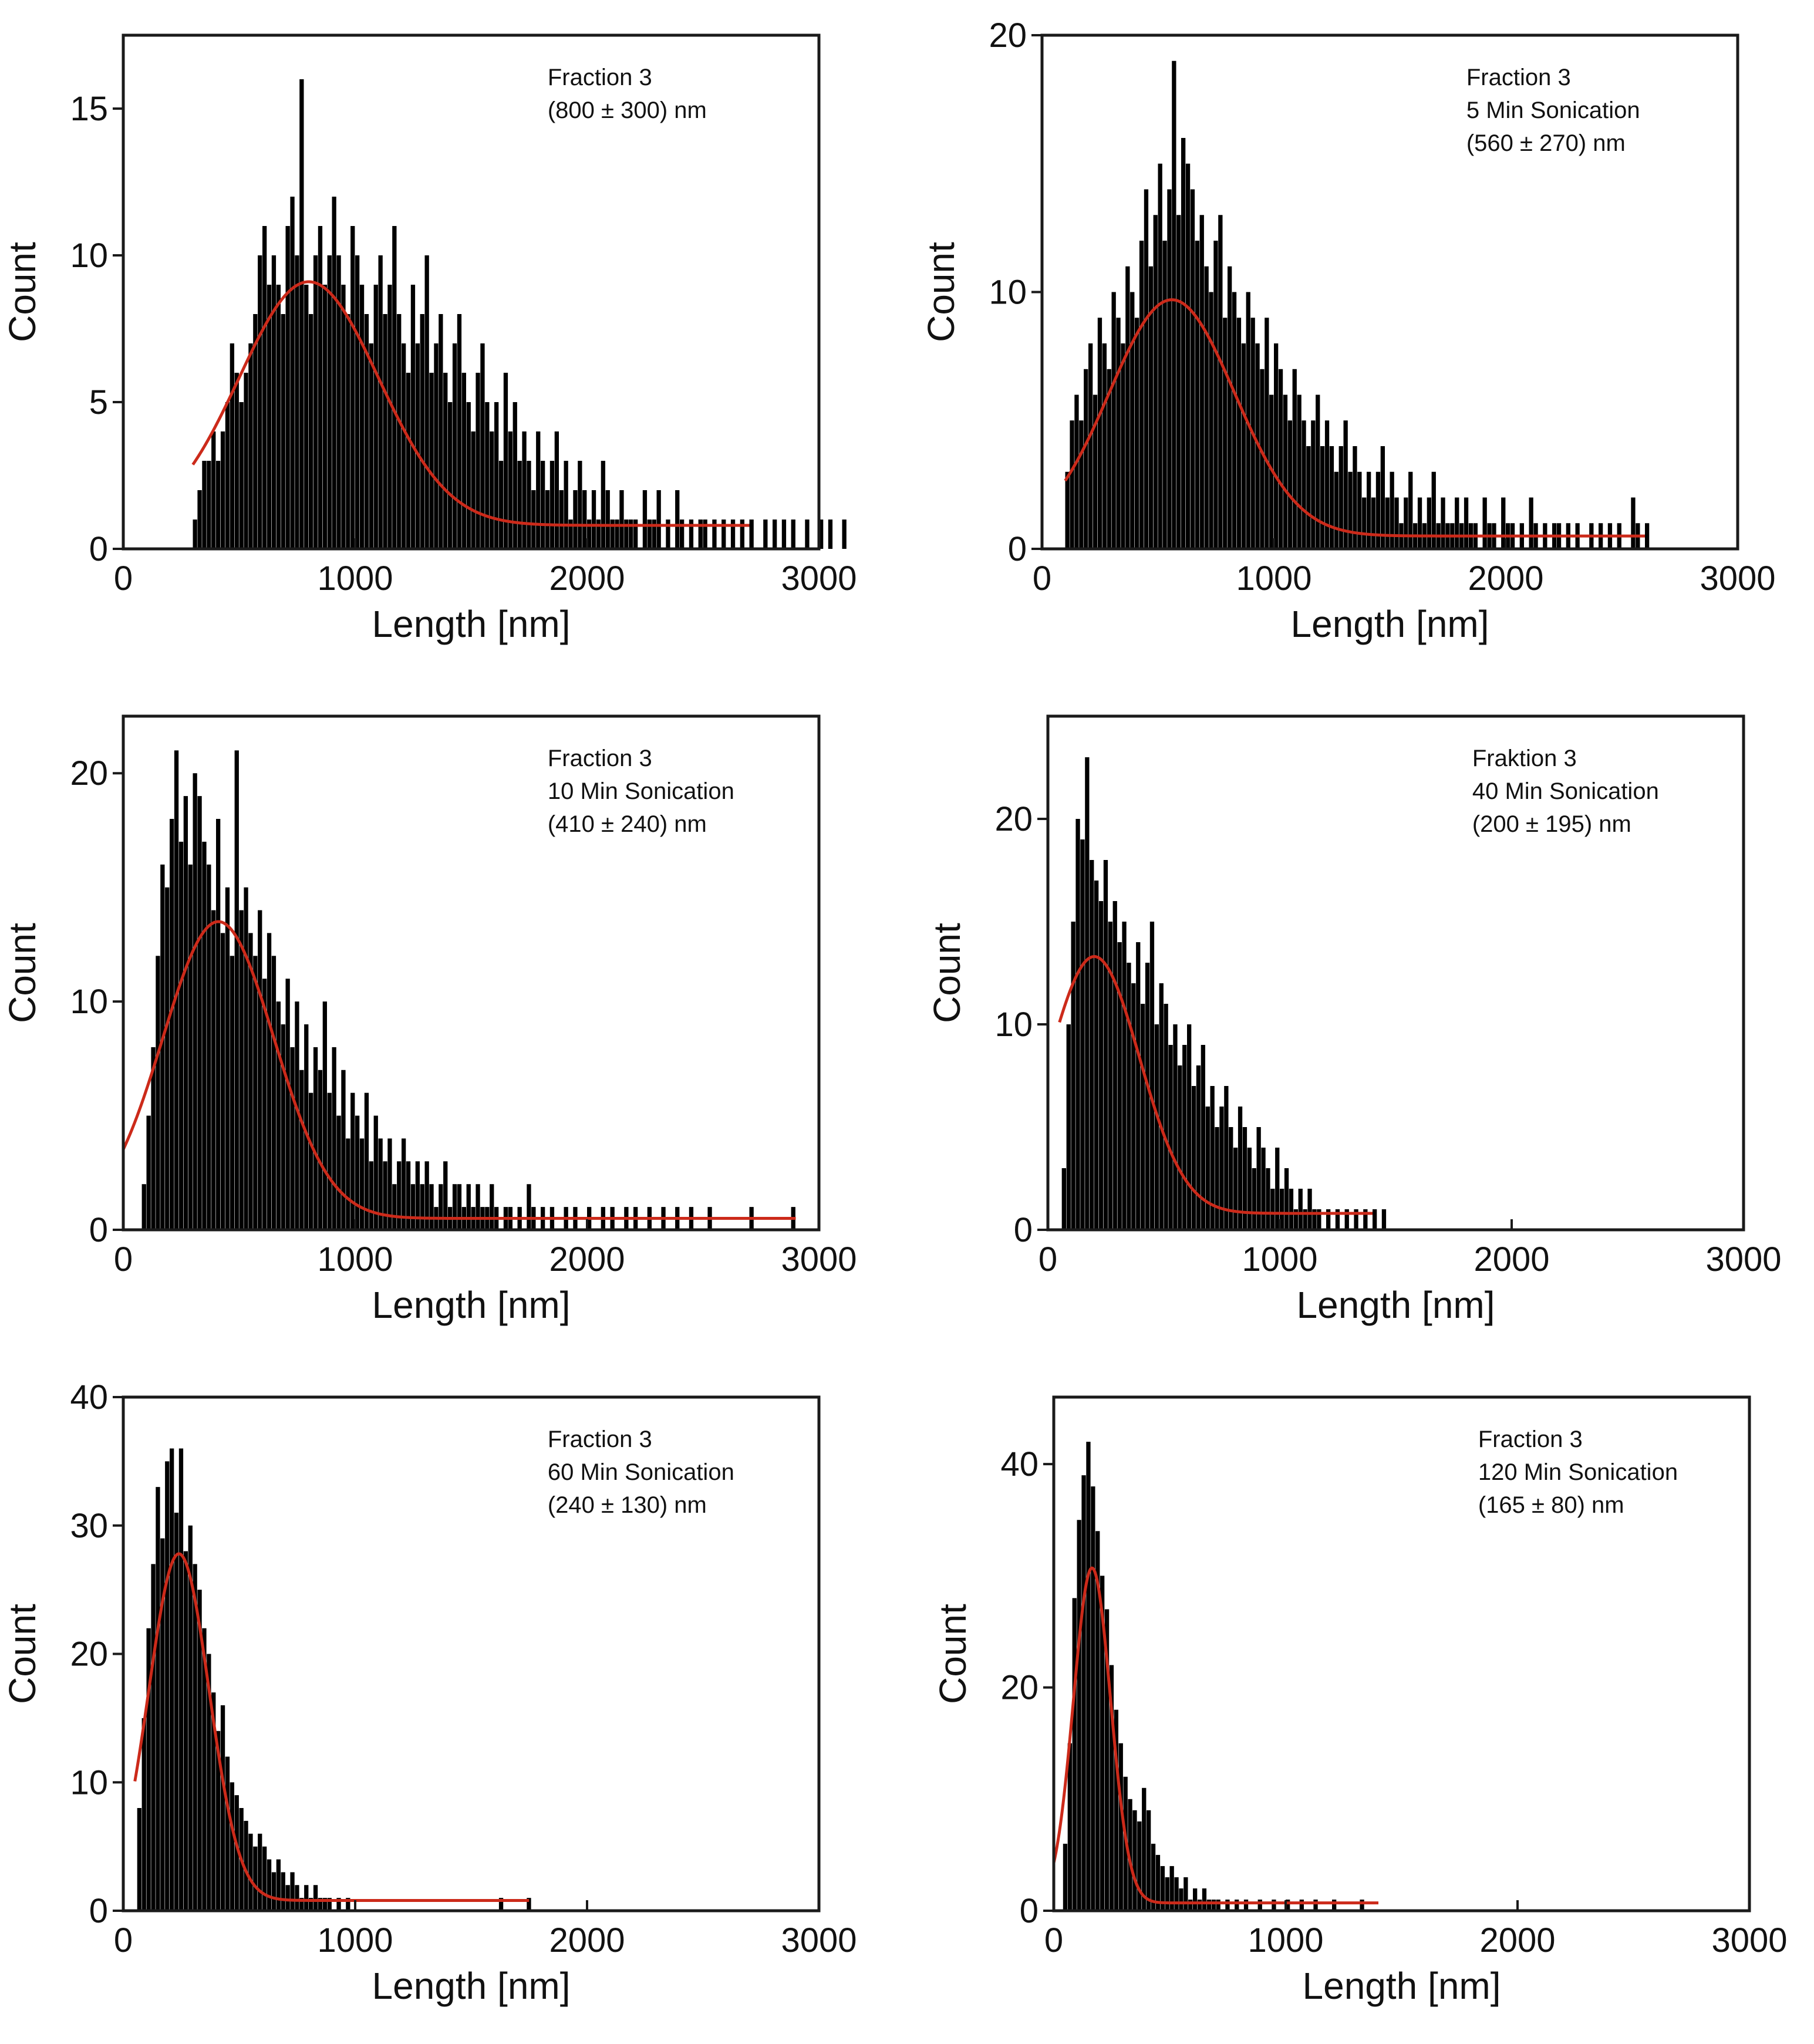  I want to click on x-tick-label: 2000, so click(587, 1940).